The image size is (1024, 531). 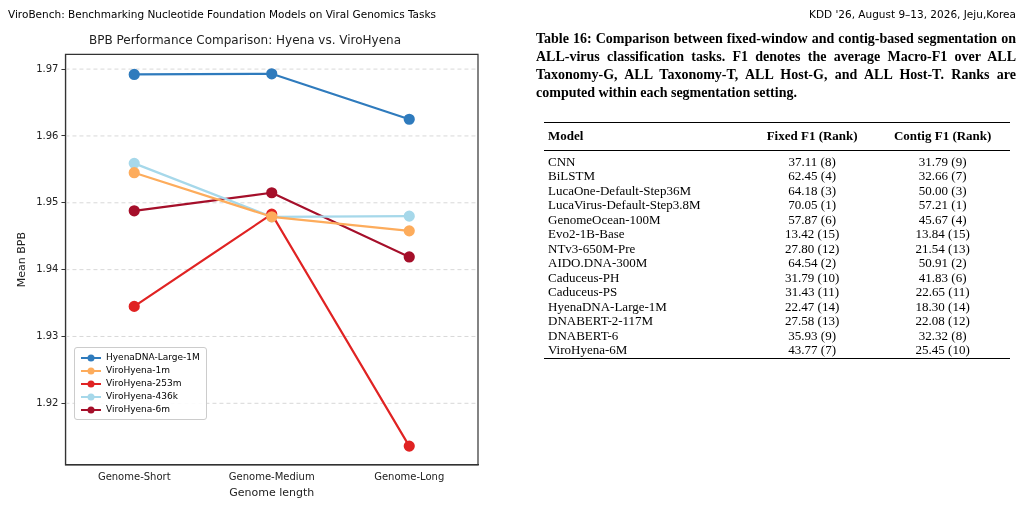 I want to click on text: 31.43 (11), so click(x=812, y=292).